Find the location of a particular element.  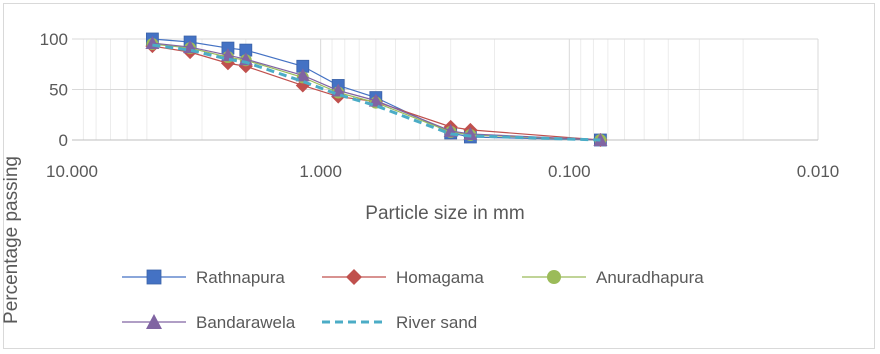

legend-item-river-sand: River sand is located at coordinates (399, 322).